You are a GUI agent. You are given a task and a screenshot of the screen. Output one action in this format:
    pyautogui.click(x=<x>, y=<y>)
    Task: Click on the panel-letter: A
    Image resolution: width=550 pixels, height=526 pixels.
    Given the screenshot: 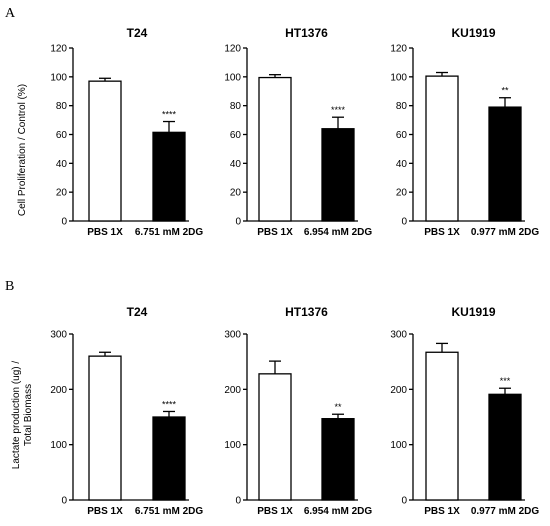 What is the action you would take?
    pyautogui.click(x=10, y=13)
    